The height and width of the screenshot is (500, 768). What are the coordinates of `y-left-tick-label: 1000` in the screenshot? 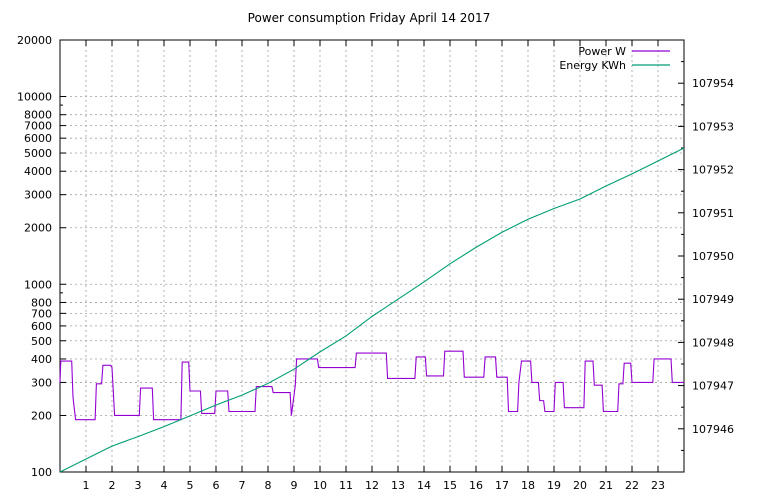 It's located at (38, 284).